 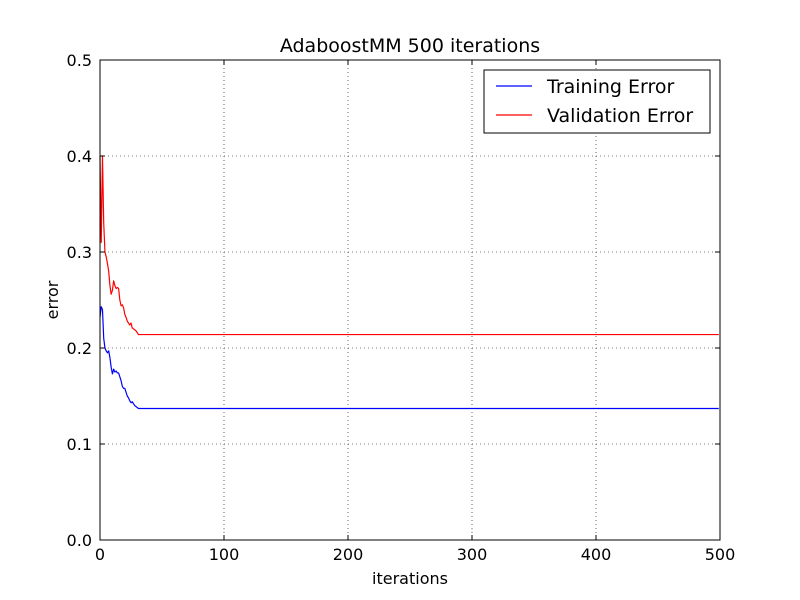 I want to click on x-tick-label: 0, so click(x=100, y=554).